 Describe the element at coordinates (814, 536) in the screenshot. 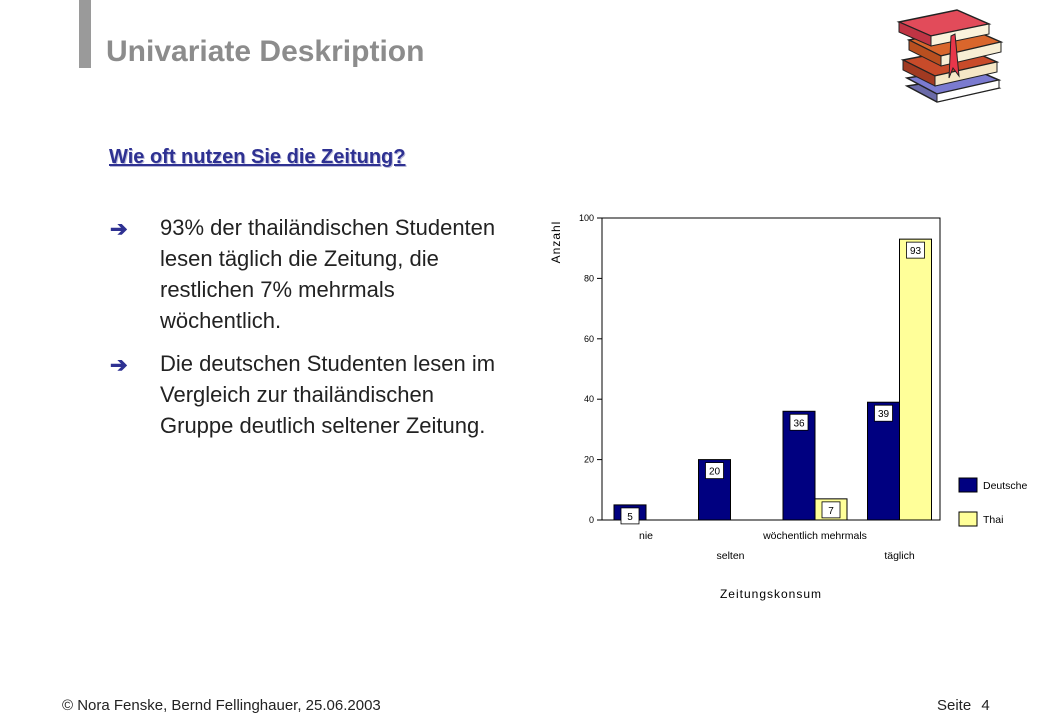

I see `x-tick-label: wöchentlich mehrmals` at that location.